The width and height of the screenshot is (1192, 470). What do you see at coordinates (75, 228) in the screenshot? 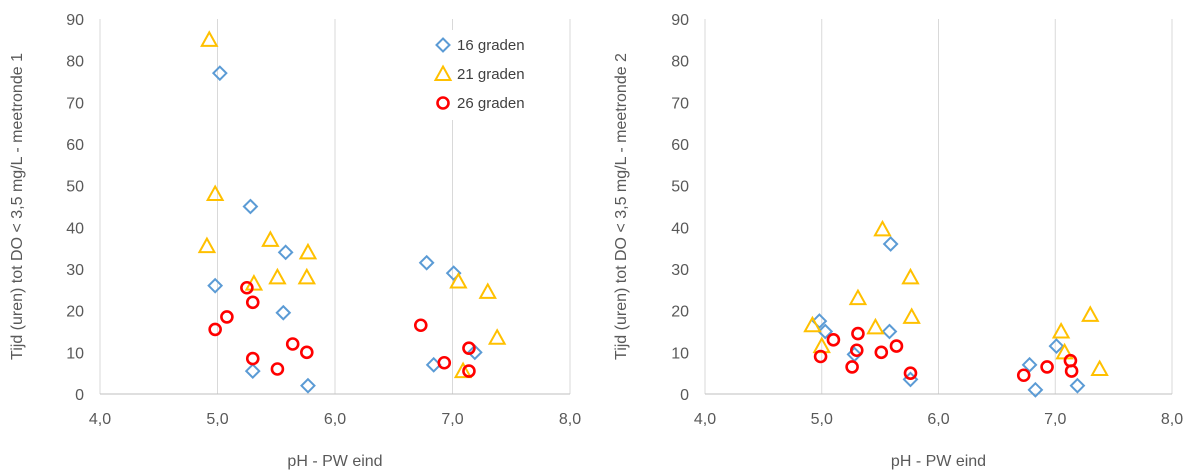
I see `y-tick-label: 40` at bounding box center [75, 228].